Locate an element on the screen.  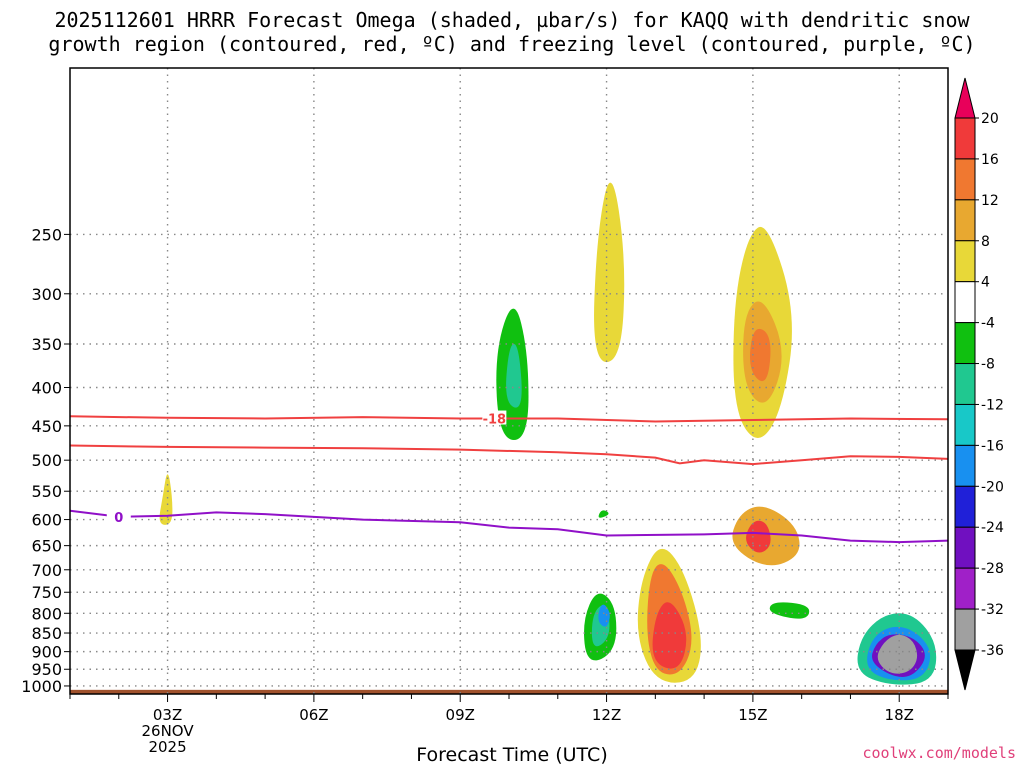
colorbar-label: -20 is located at coordinates (992, 487).